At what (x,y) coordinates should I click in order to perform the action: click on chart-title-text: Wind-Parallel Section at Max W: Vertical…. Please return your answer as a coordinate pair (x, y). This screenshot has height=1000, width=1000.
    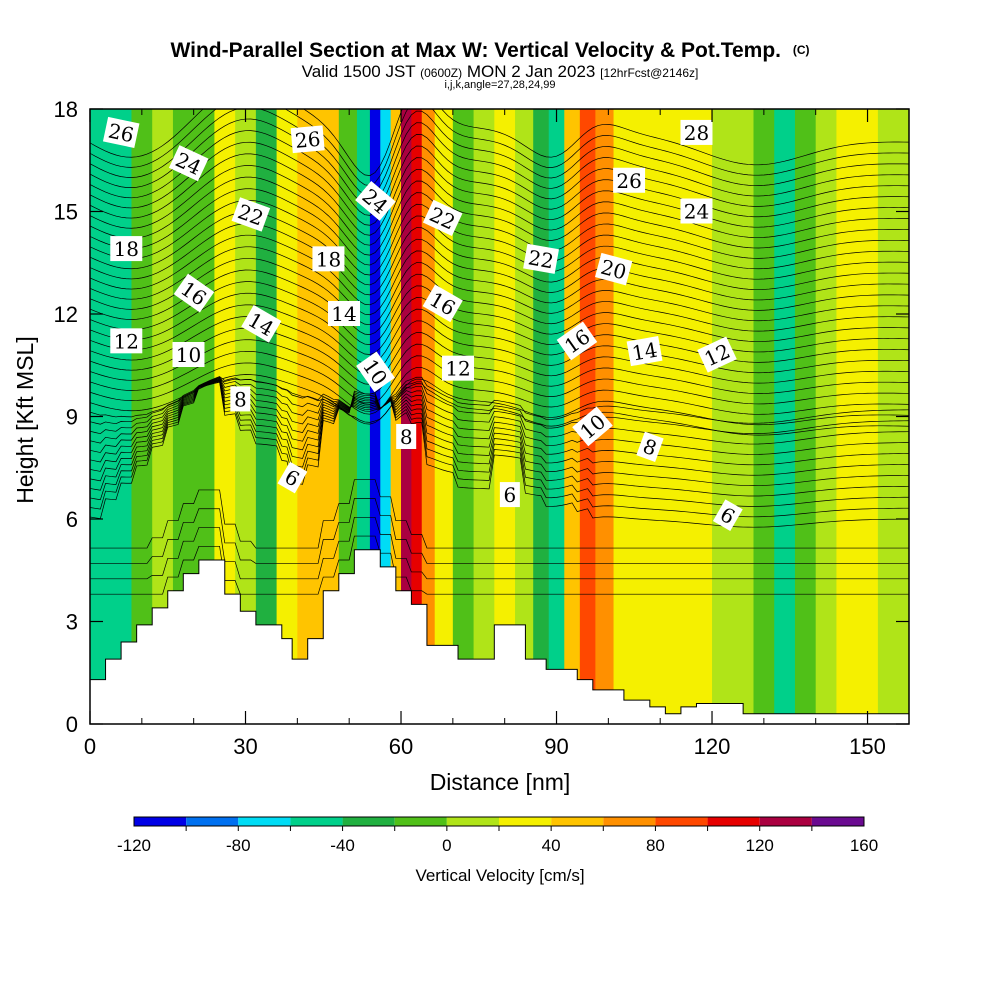
    Looking at the image, I should click on (475, 50).